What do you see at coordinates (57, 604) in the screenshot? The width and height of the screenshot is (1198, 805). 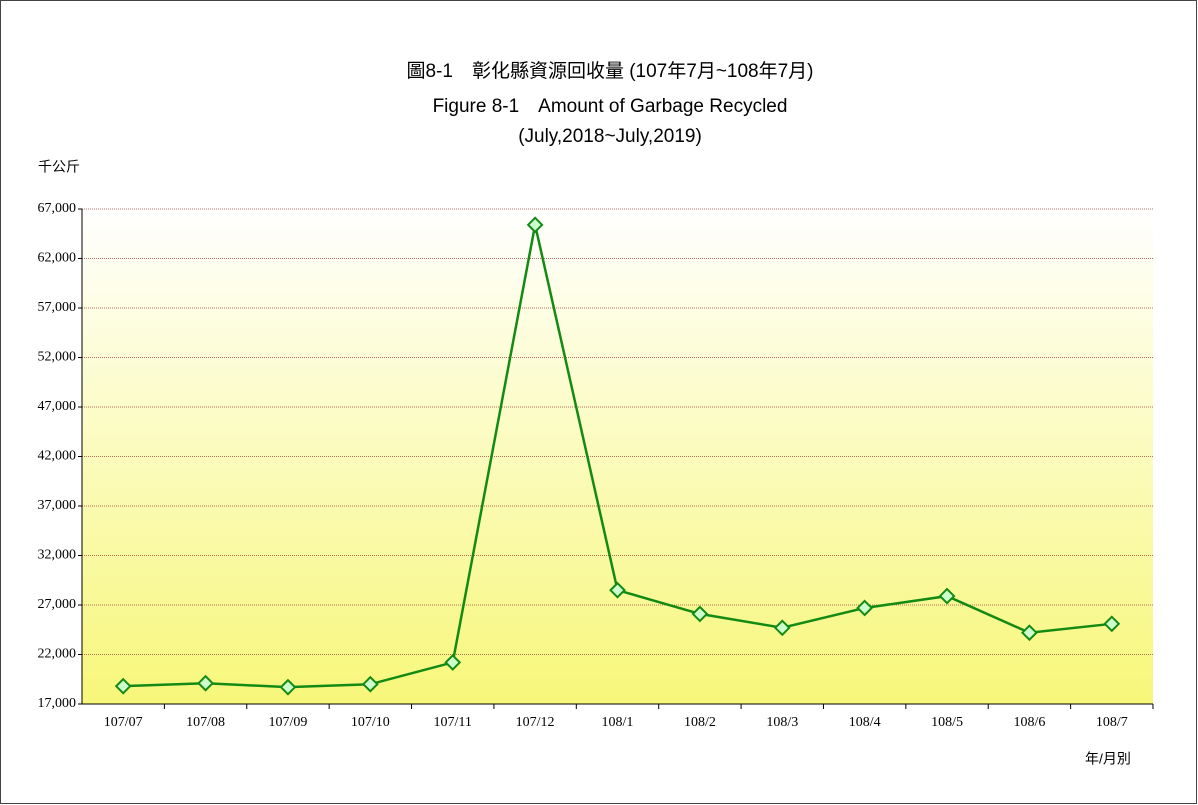 I see `y-tick-label: 27,000` at bounding box center [57, 604].